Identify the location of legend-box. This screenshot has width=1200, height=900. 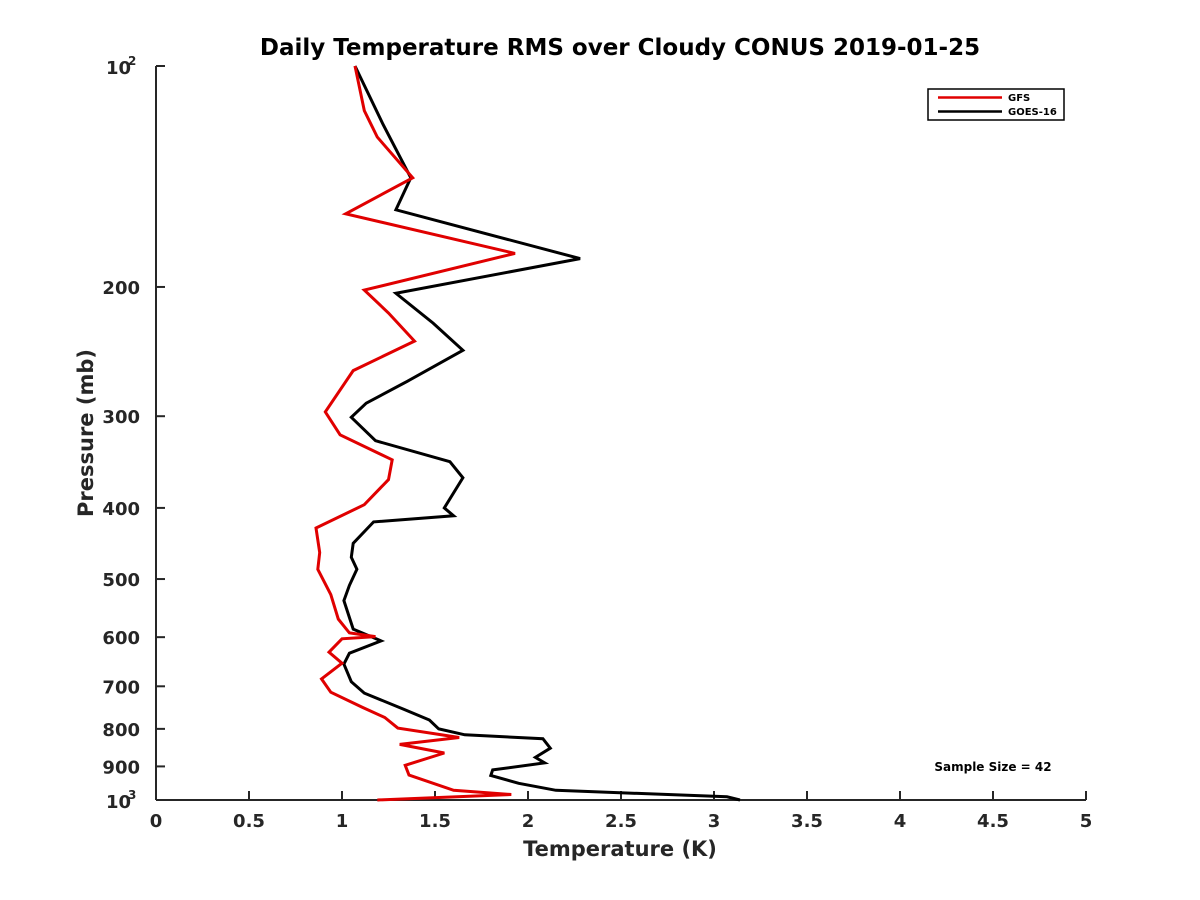
(996, 104).